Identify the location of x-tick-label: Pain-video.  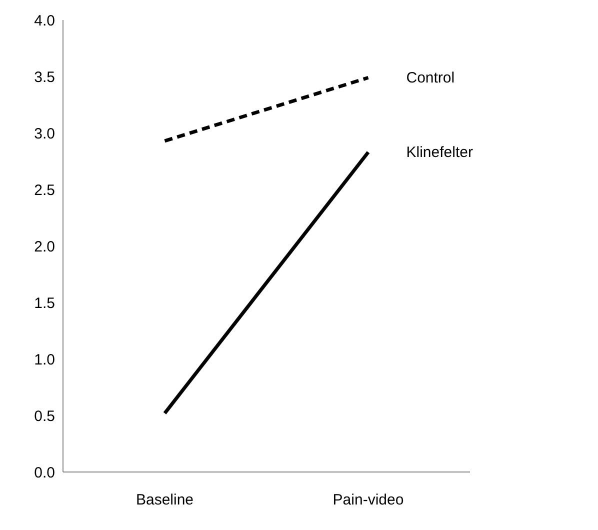
(368, 500).